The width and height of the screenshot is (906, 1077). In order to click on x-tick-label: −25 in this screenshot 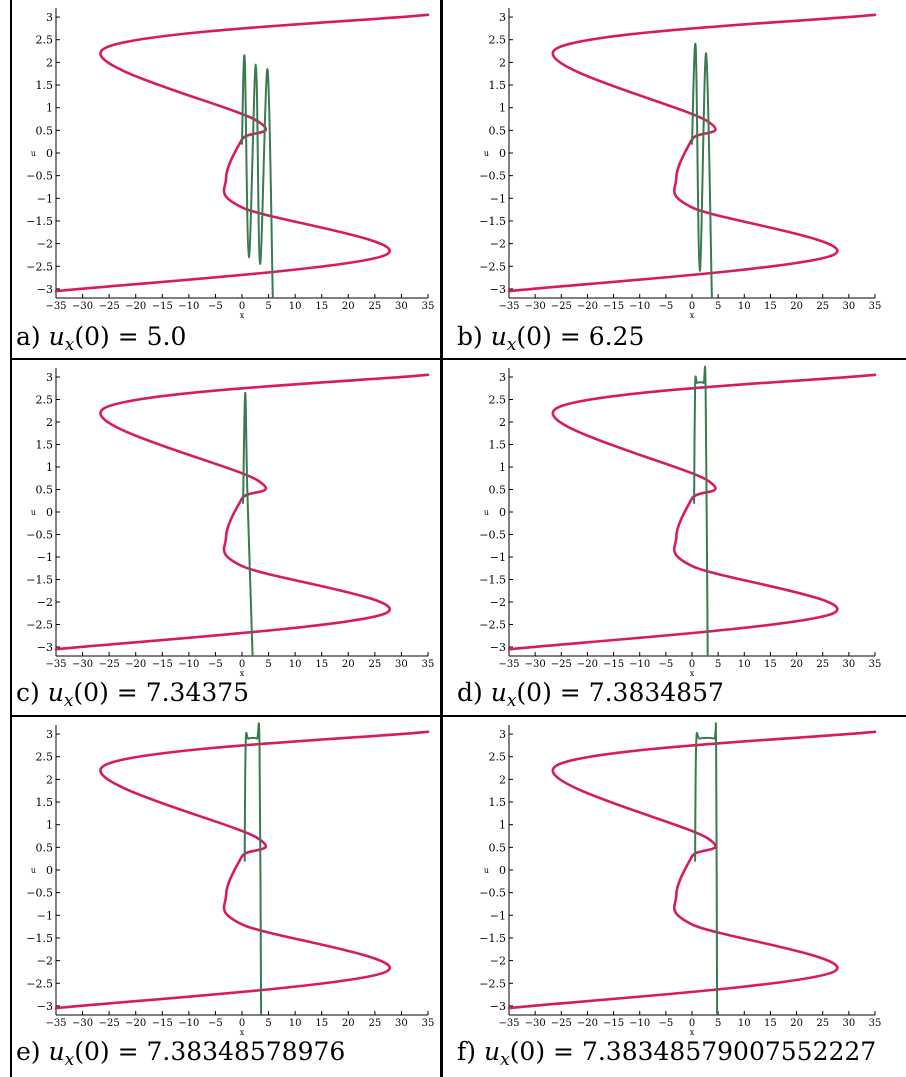, I will do `click(109, 1023)`.